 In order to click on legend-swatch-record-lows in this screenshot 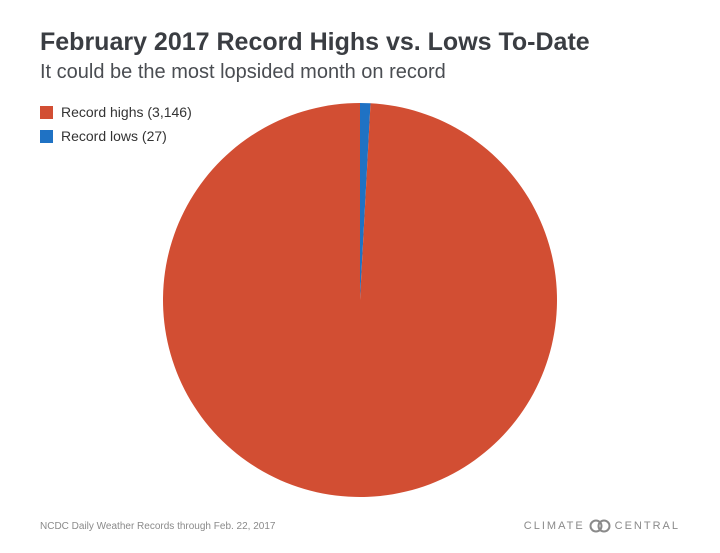, I will do `click(46, 136)`.